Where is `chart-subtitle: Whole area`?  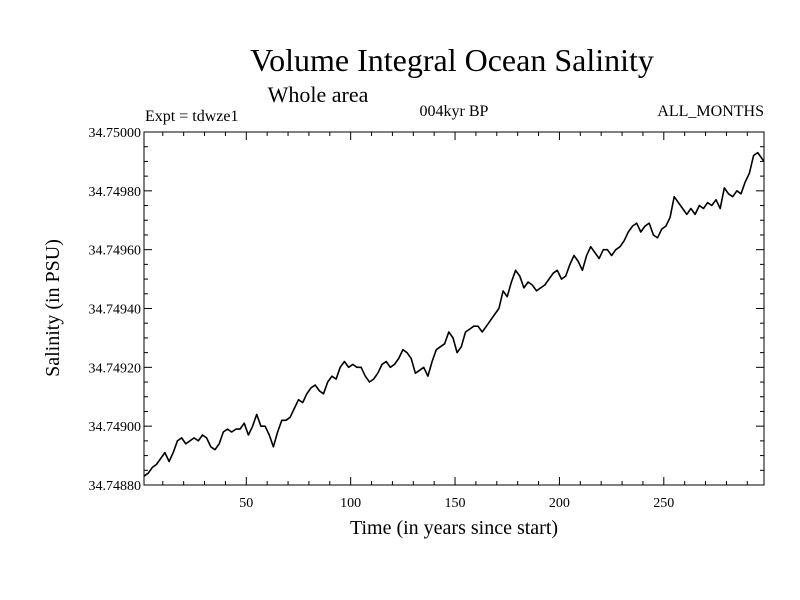
chart-subtitle: Whole area is located at coordinates (318, 94).